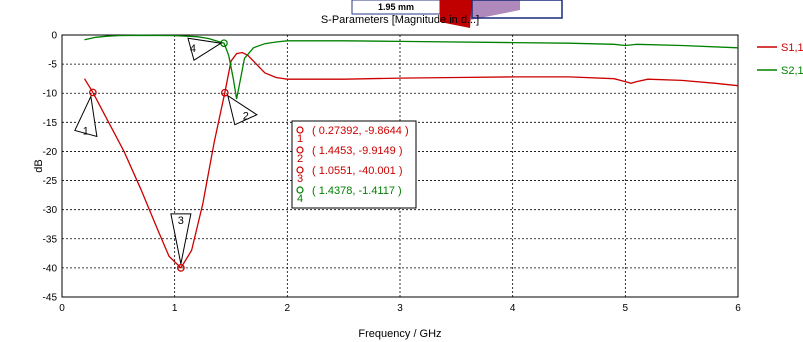  What do you see at coordinates (86, 131) in the screenshot?
I see `marker-1-id: 1` at bounding box center [86, 131].